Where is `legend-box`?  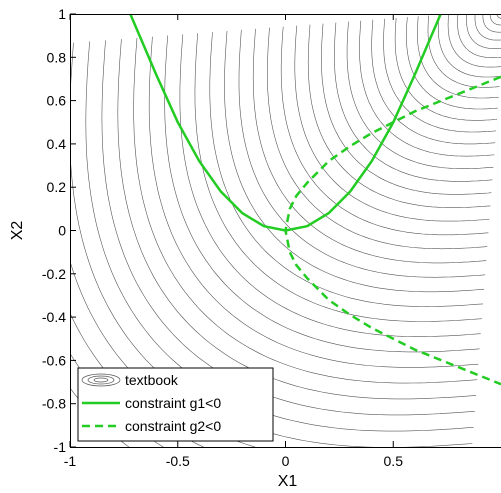
legend-box is located at coordinates (175, 404).